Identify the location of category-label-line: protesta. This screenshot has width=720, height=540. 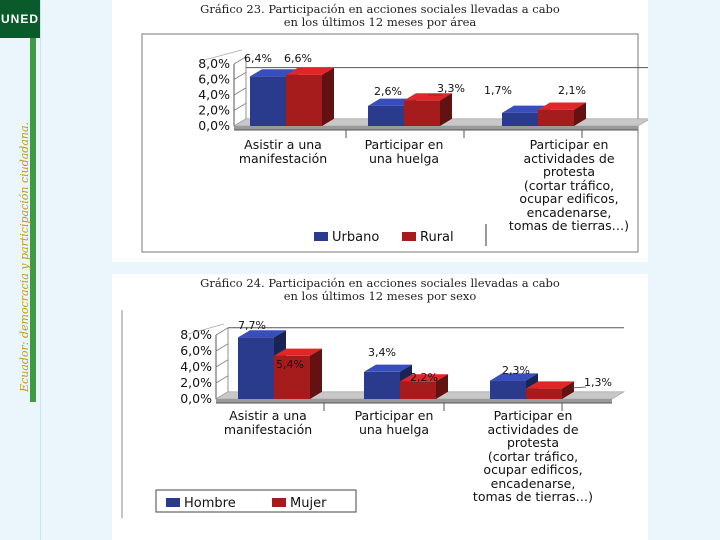
(533, 442).